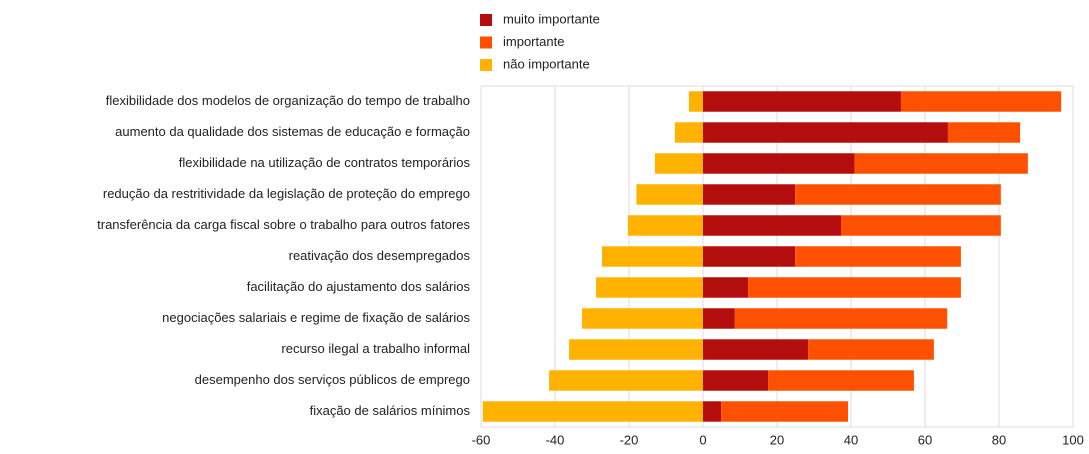 This screenshot has width=1089, height=454. I want to click on y-tick-label: reativação dos desempregados, so click(380, 255).